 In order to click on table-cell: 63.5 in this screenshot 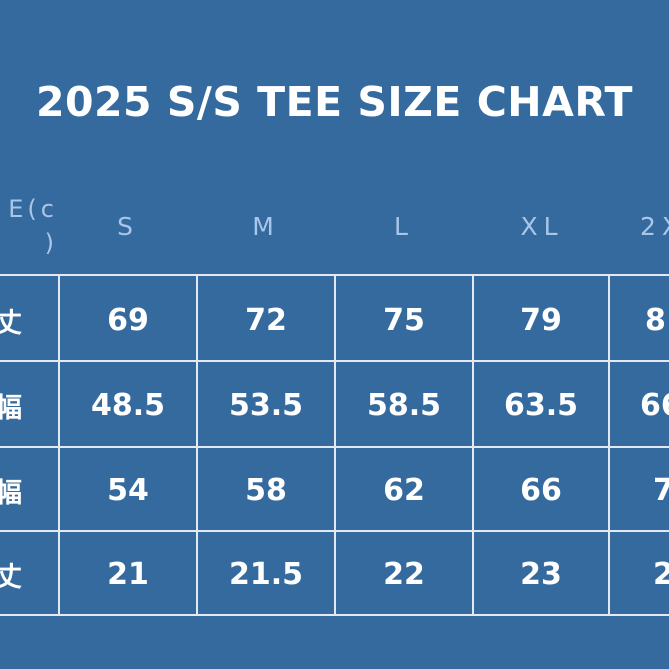, I will do `click(541, 405)`.